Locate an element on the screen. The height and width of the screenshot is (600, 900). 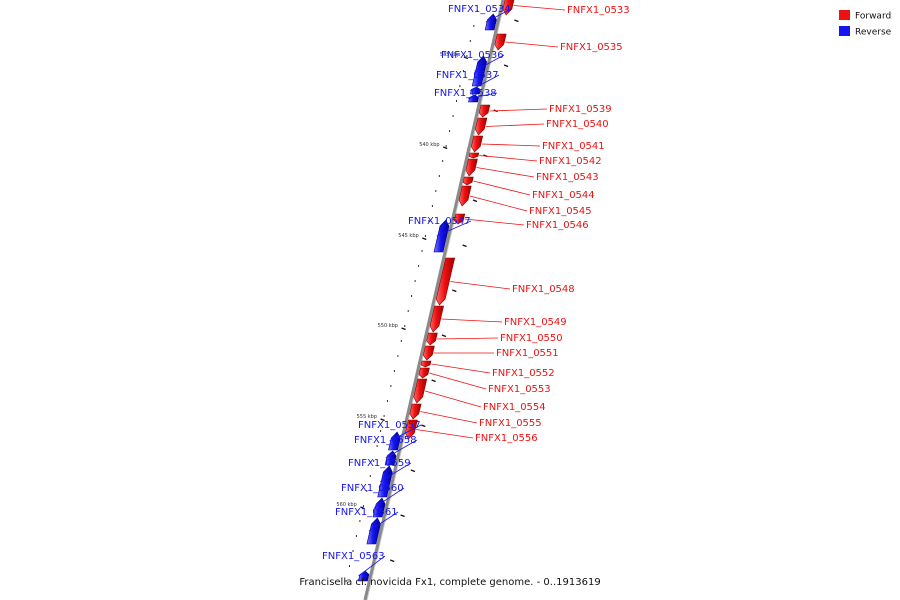
gene-label-fnfx1_0534: FNFX1_0534 is located at coordinates (479, 9).